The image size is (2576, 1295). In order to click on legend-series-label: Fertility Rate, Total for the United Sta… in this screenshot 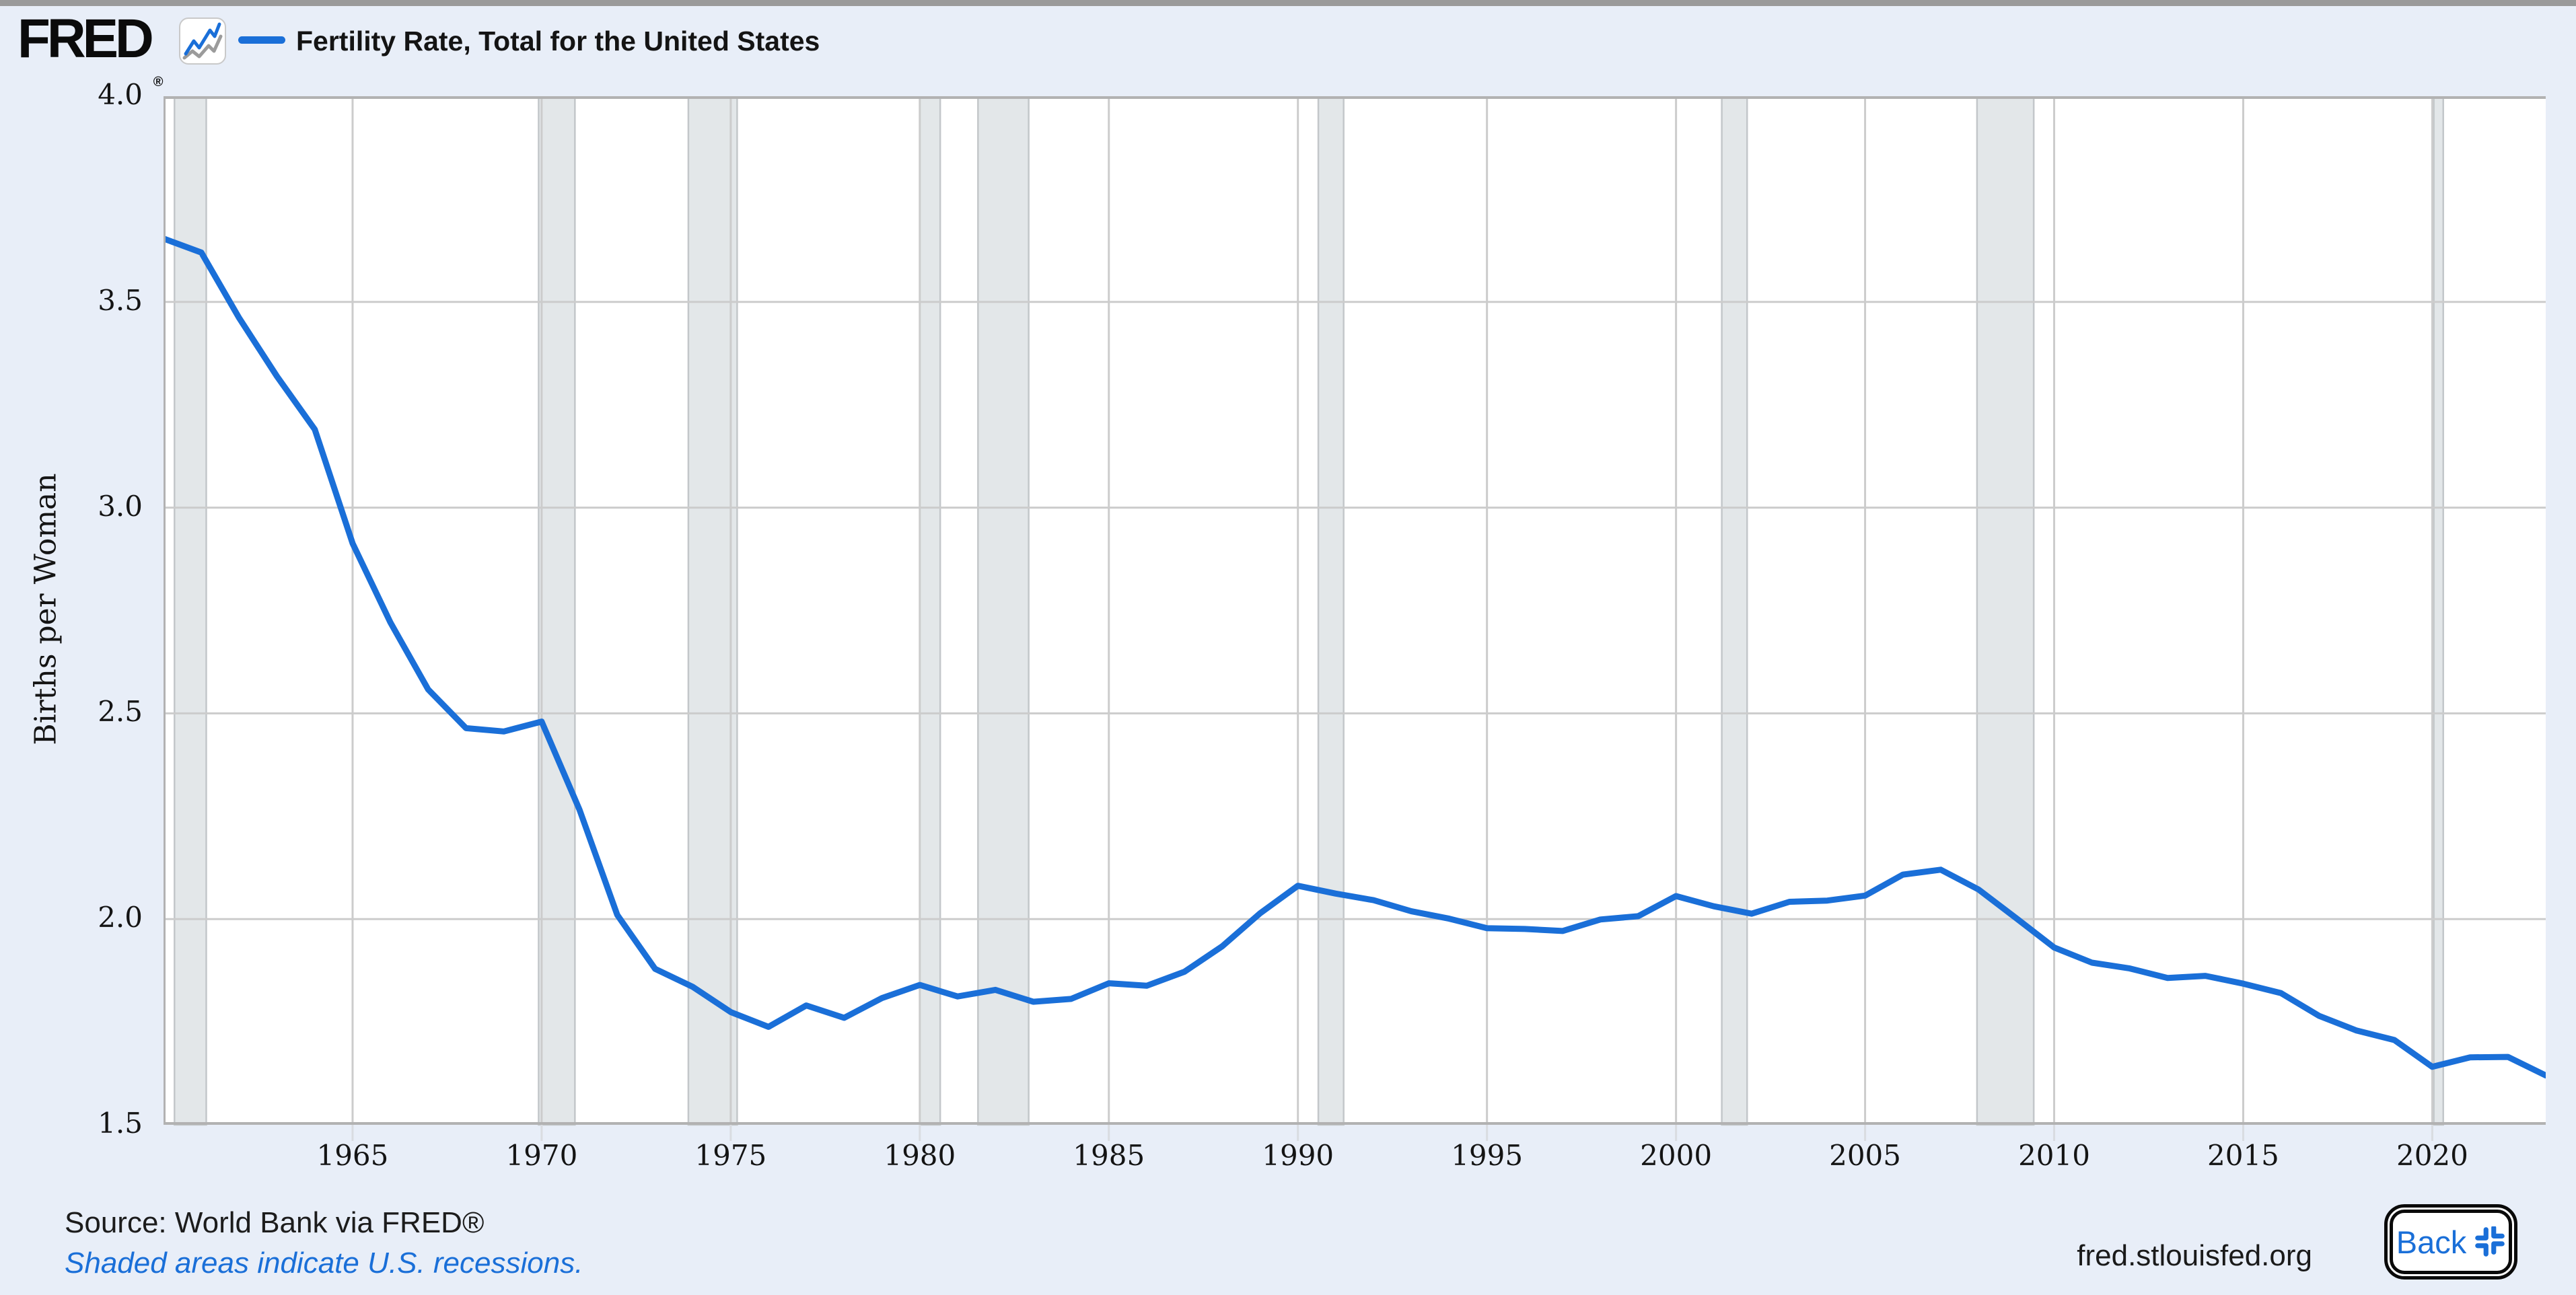, I will do `click(558, 41)`.